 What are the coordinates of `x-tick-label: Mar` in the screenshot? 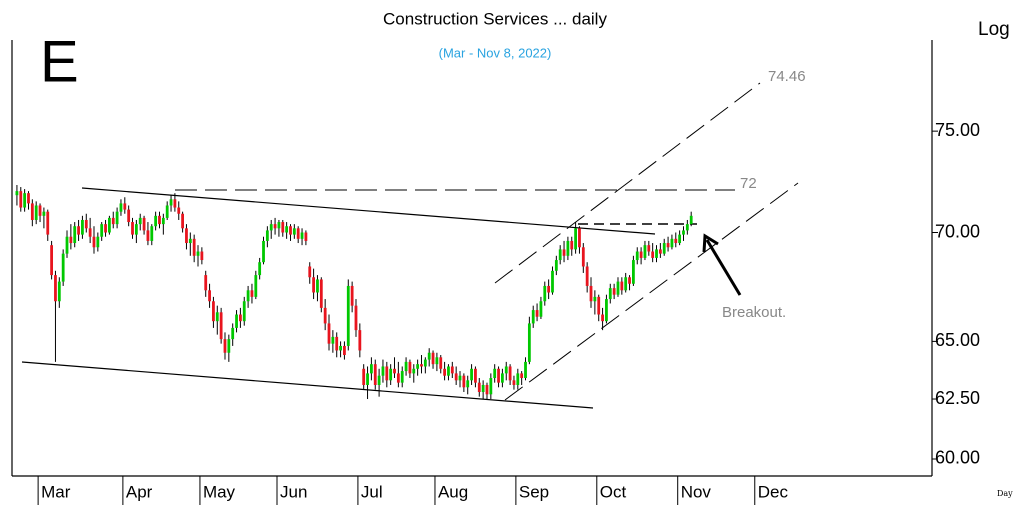 It's located at (56, 491).